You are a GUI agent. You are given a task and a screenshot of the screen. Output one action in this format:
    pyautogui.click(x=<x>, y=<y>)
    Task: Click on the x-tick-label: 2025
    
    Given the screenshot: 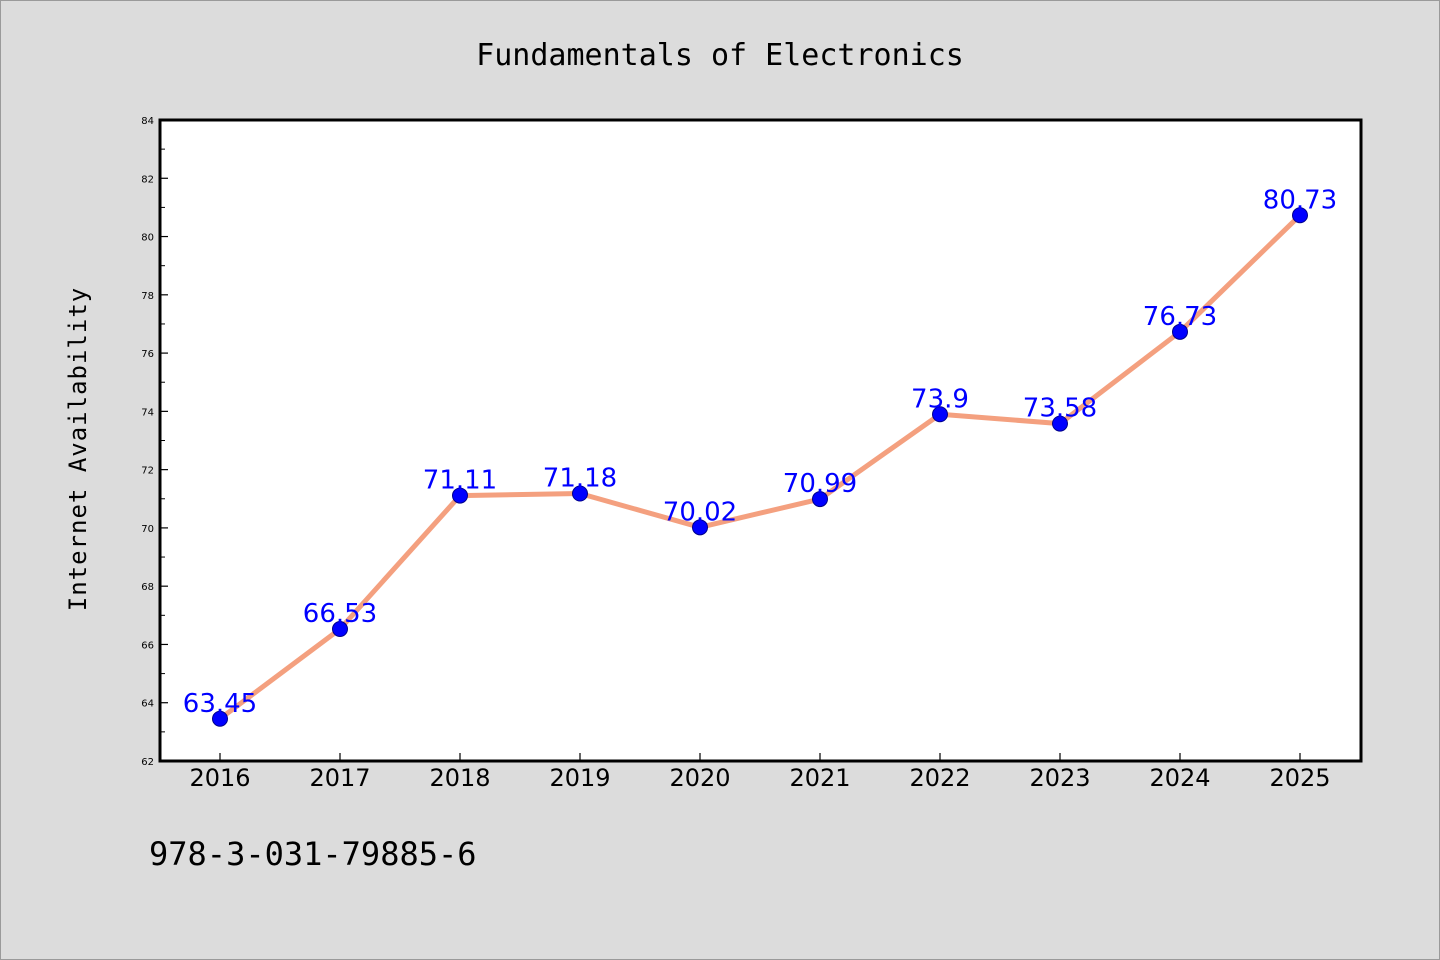 What is the action you would take?
    pyautogui.click(x=1299, y=778)
    